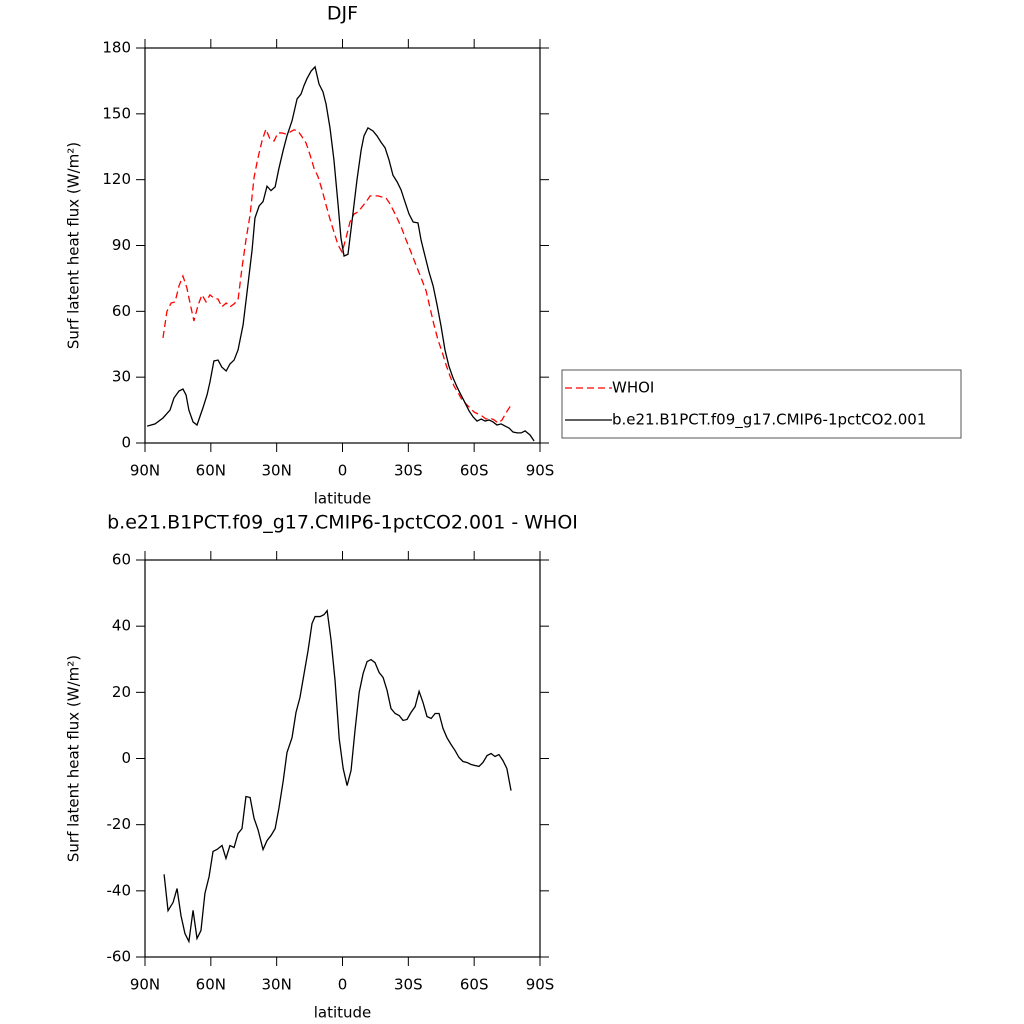 Image resolution: width=1024 pixels, height=1024 pixels. Describe the element at coordinates (116, 48) in the screenshot. I see `y-tick-label: 180` at that location.